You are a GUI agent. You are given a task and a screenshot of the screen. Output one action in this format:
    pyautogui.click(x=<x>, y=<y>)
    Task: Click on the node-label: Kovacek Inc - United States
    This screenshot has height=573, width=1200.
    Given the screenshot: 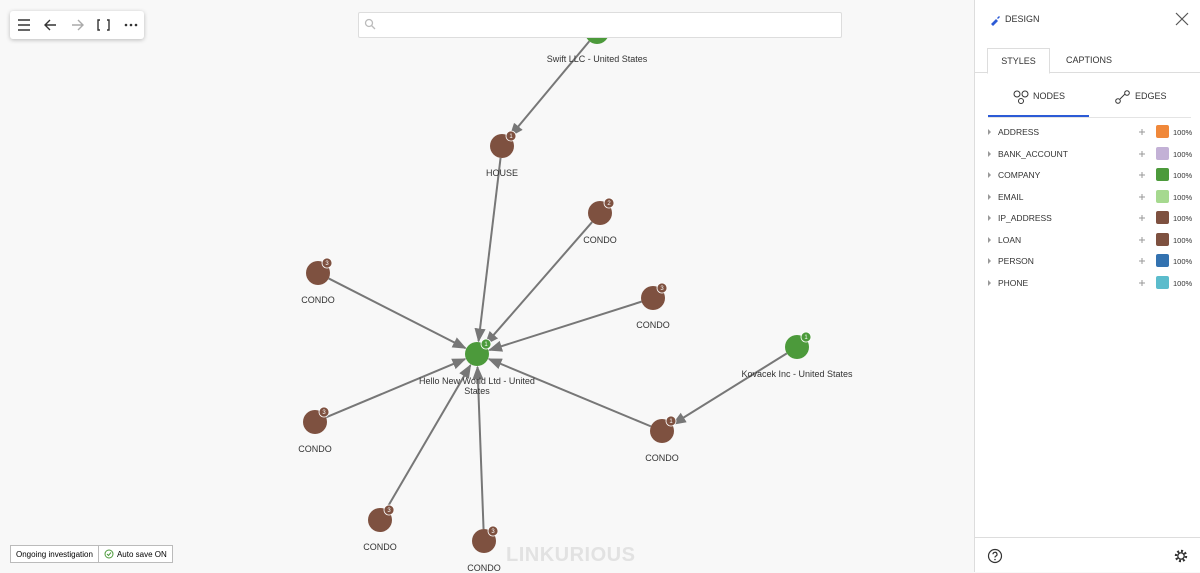 What is the action you would take?
    pyautogui.click(x=797, y=374)
    